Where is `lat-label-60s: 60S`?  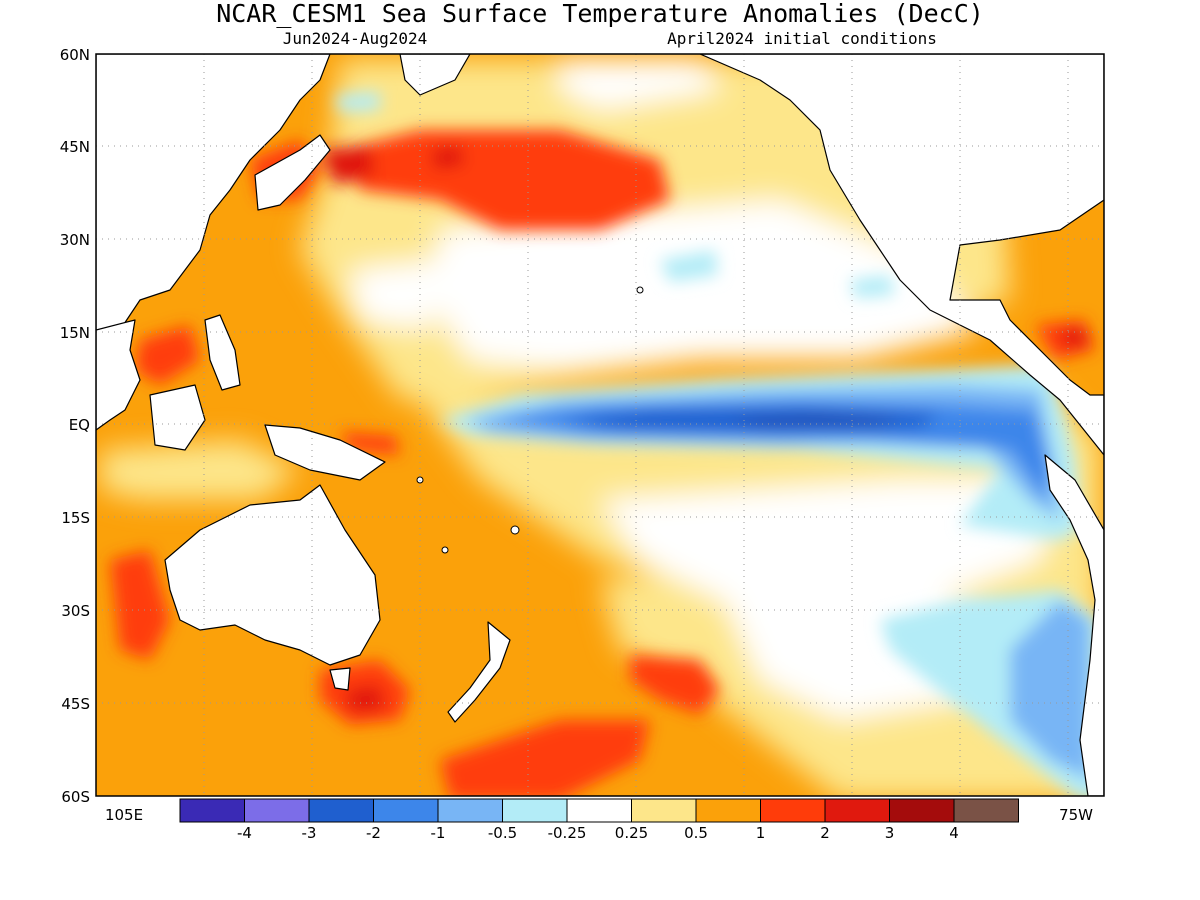
lat-label-60s: 60S is located at coordinates (75, 797).